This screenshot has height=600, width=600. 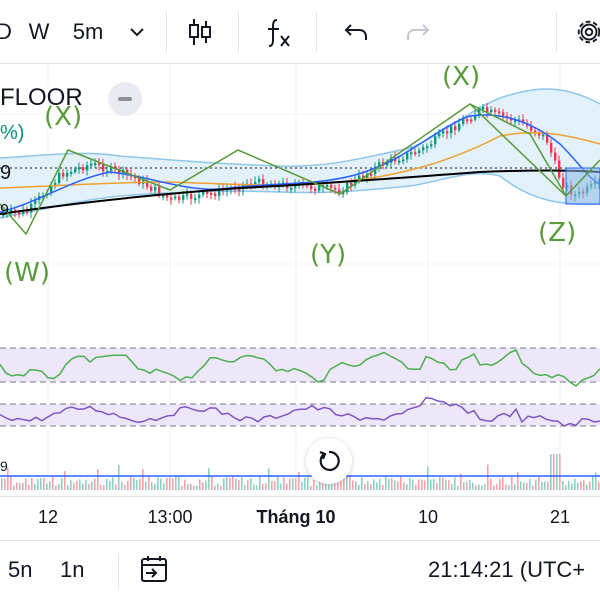 I want to click on fx-icon, so click(x=278, y=32).